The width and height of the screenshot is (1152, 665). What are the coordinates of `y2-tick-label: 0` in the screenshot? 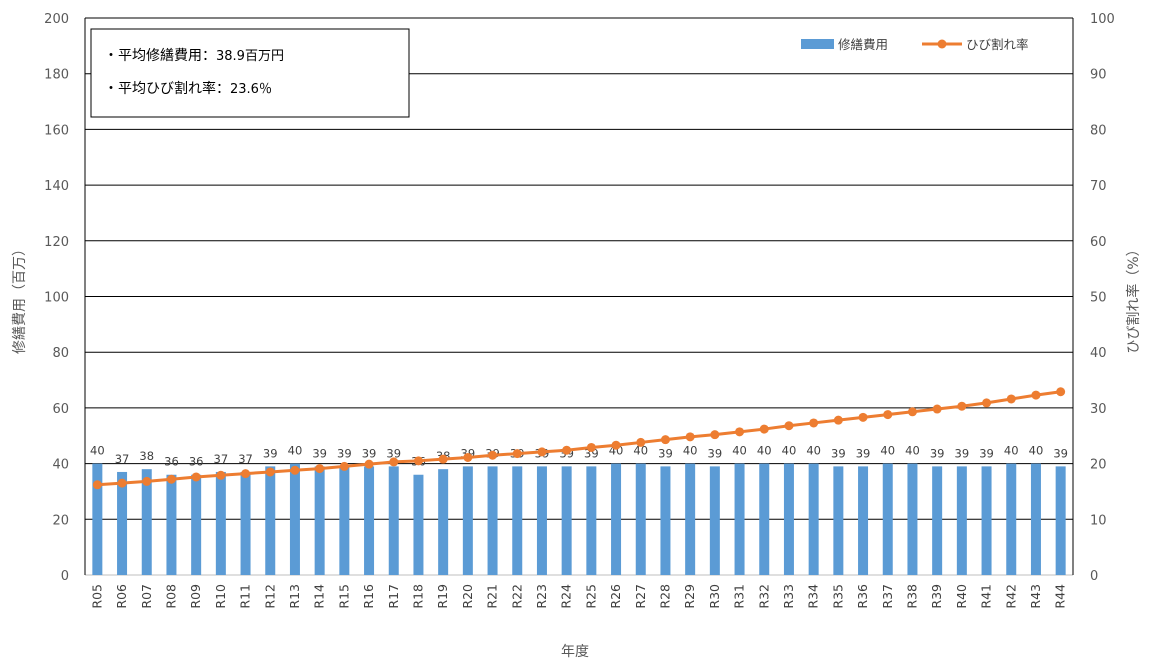 It's located at (1094, 576).